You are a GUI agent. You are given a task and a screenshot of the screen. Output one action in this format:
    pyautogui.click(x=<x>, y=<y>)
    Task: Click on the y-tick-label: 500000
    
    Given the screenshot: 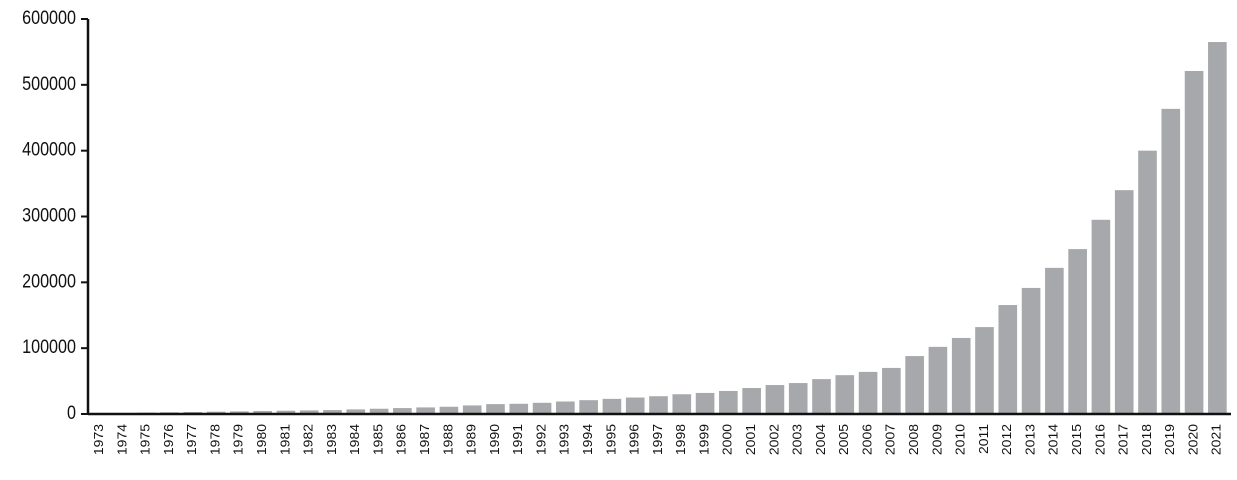 What is the action you would take?
    pyautogui.click(x=49, y=84)
    